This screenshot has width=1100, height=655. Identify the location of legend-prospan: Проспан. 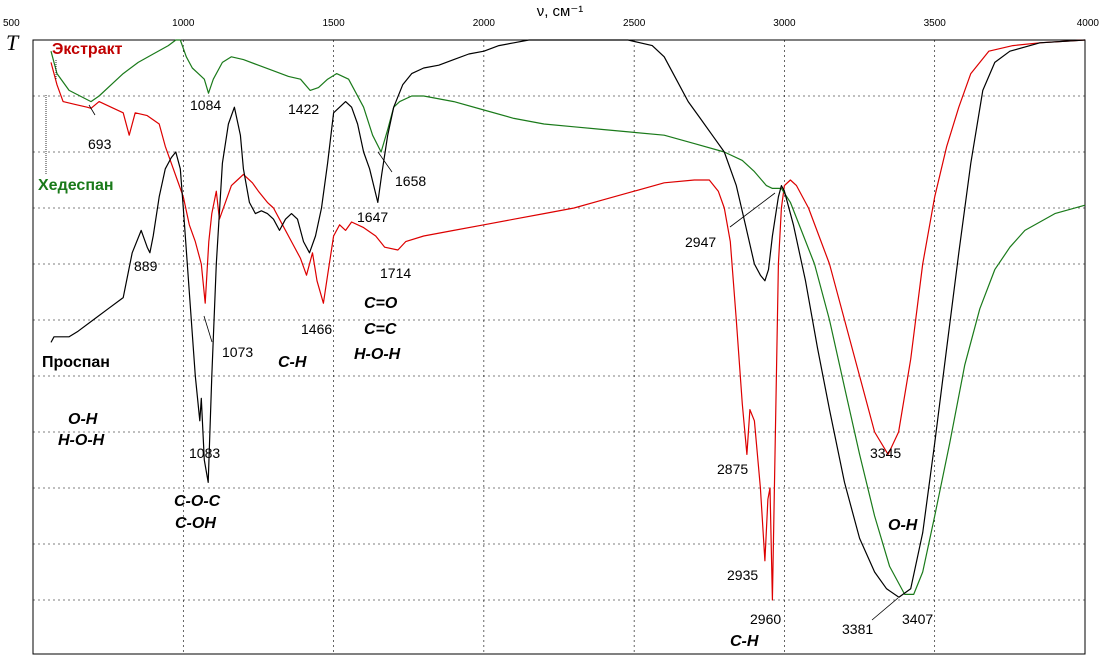
(76, 362).